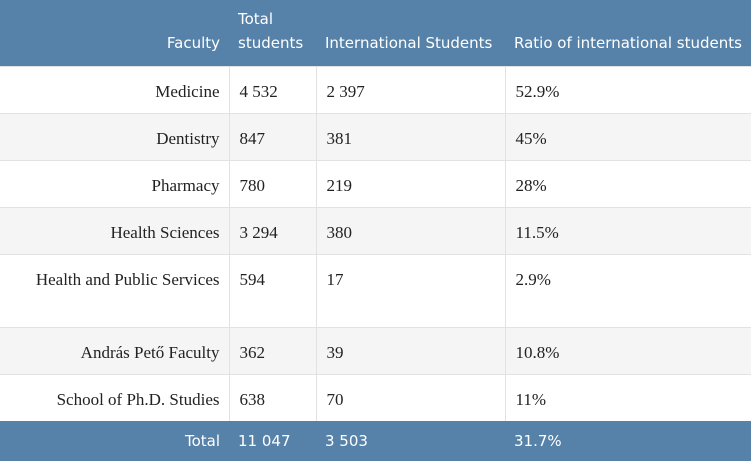 This screenshot has width=751, height=461. I want to click on column-header-faculty: Faculty, so click(193, 42).